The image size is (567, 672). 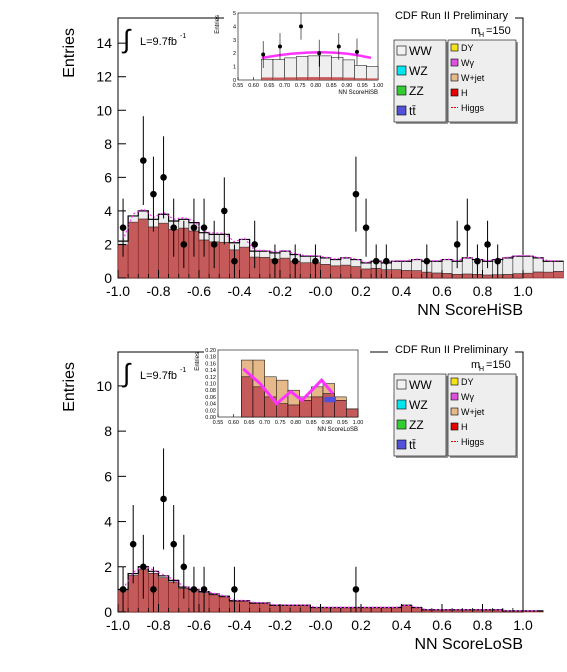 What do you see at coordinates (295, 423) in the screenshot?
I see `inset-x-tick-label: 0.80` at bounding box center [295, 423].